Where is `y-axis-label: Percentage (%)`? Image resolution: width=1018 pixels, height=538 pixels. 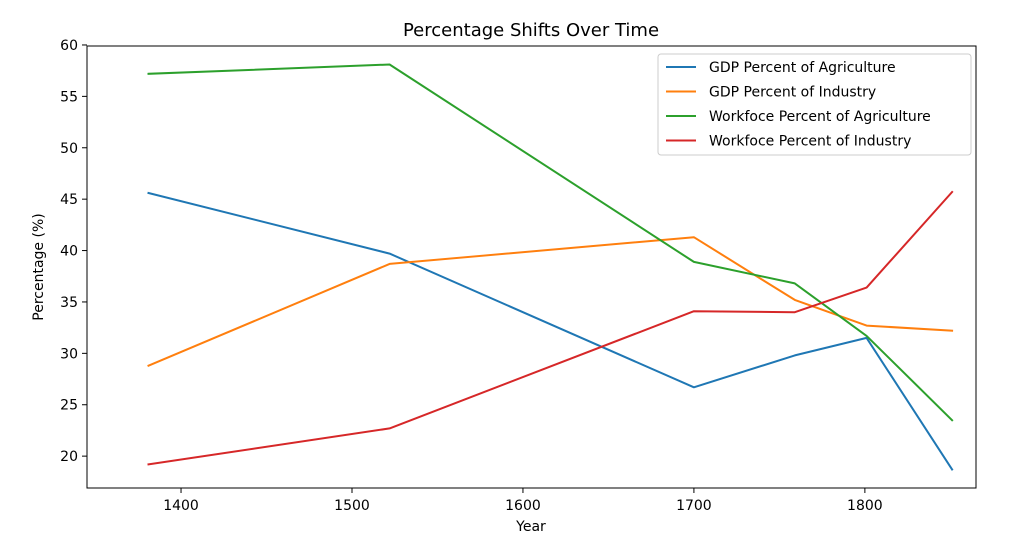 y-axis-label: Percentage (%) is located at coordinates (39, 266).